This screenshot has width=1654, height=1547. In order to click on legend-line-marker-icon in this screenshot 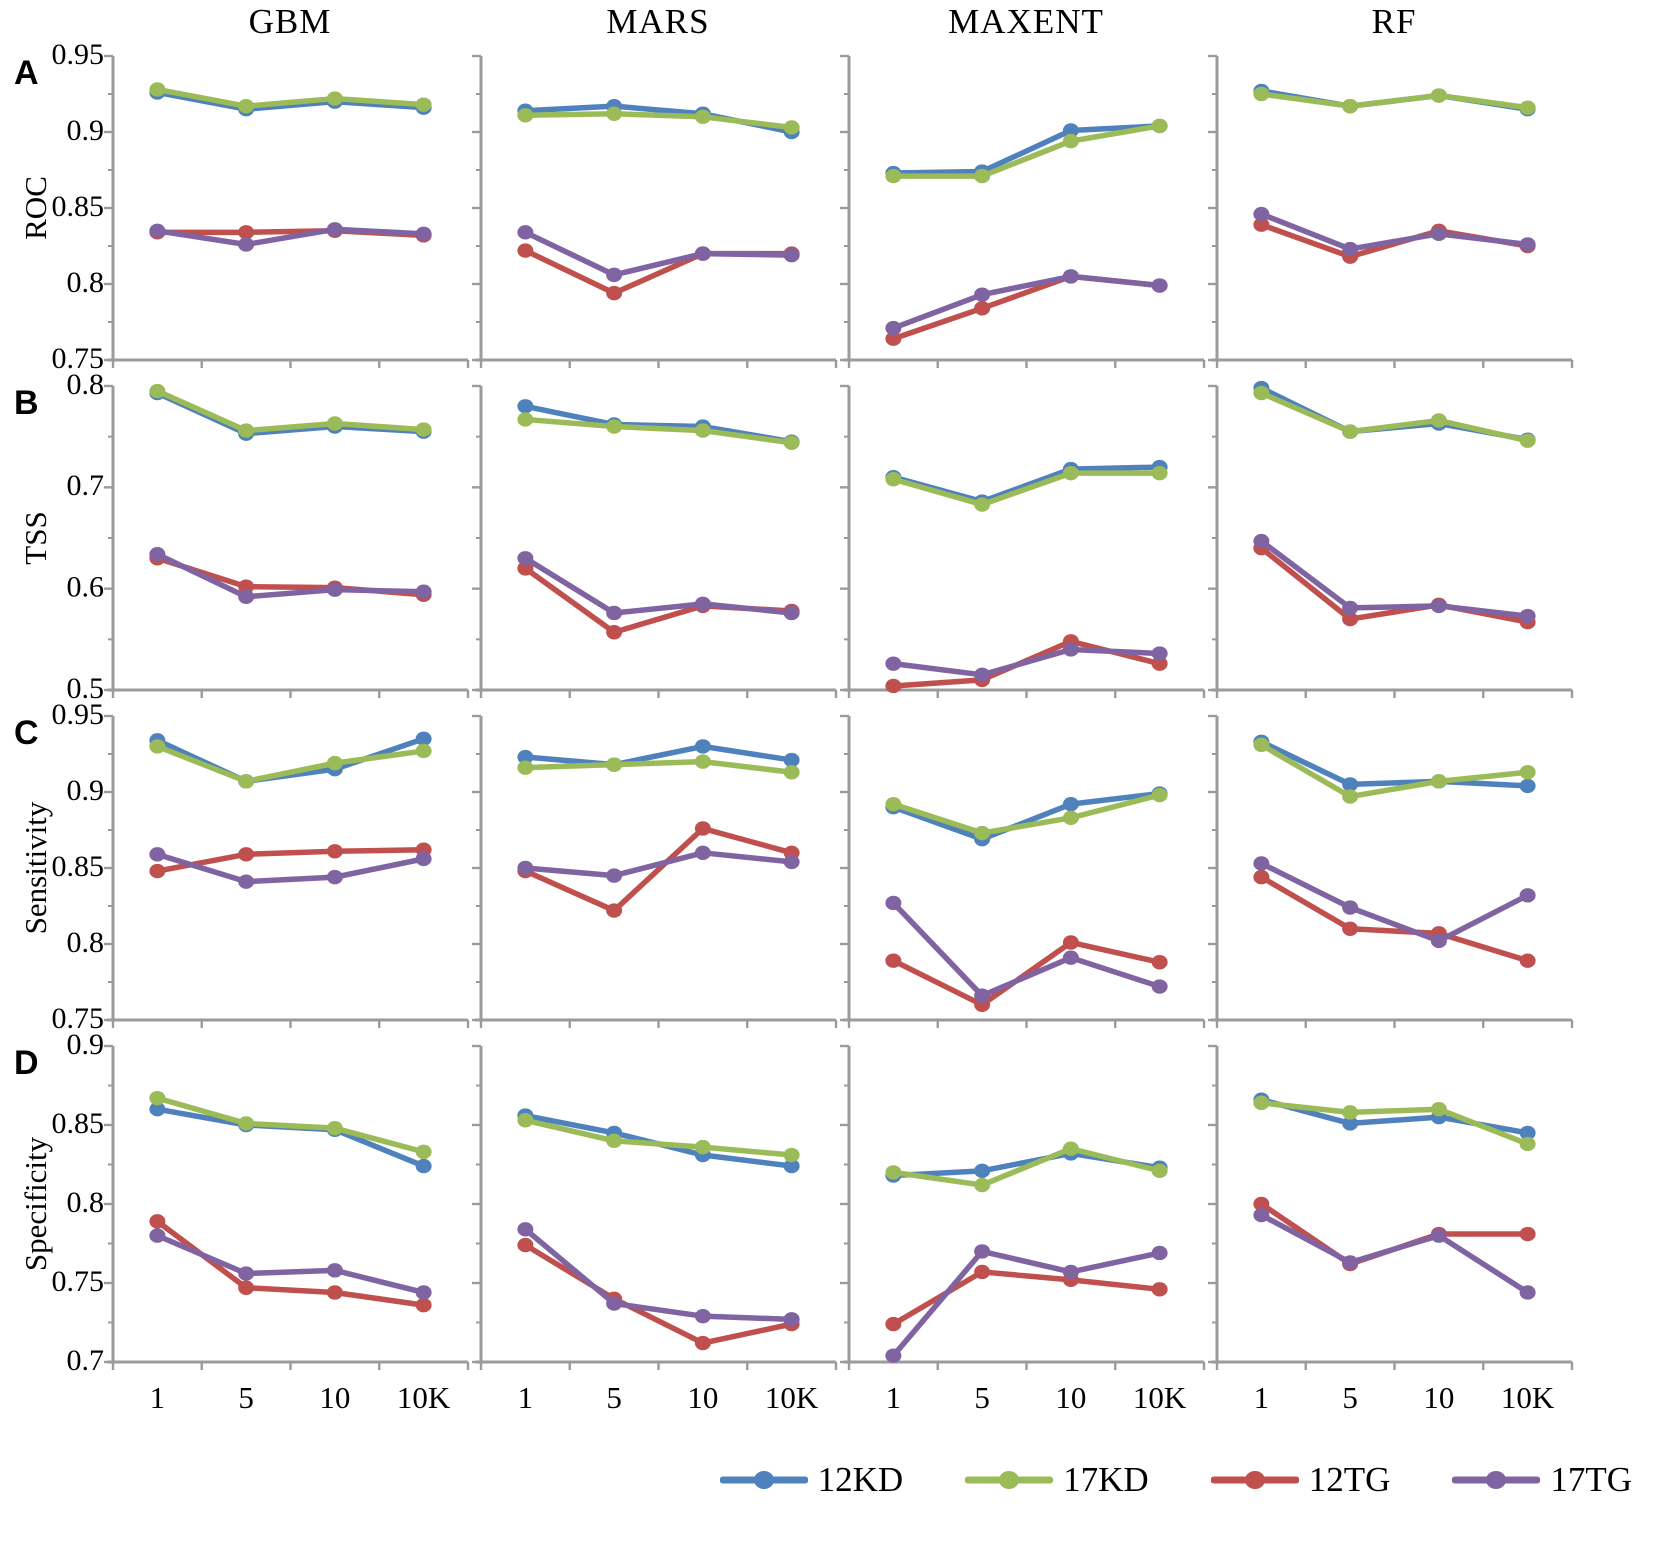, I will do `click(1496, 1480)`.